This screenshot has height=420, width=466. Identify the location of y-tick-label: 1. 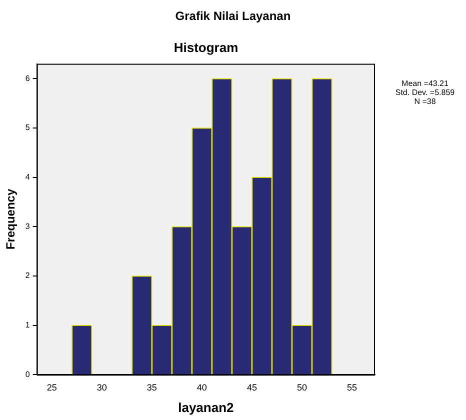
(27, 325).